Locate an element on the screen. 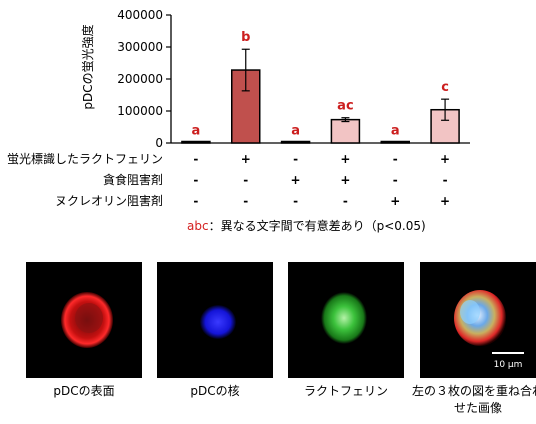 This screenshot has height=424, width=536. caption-merged: 左の３枚の図を重ね合わせた画像 is located at coordinates (473, 399).